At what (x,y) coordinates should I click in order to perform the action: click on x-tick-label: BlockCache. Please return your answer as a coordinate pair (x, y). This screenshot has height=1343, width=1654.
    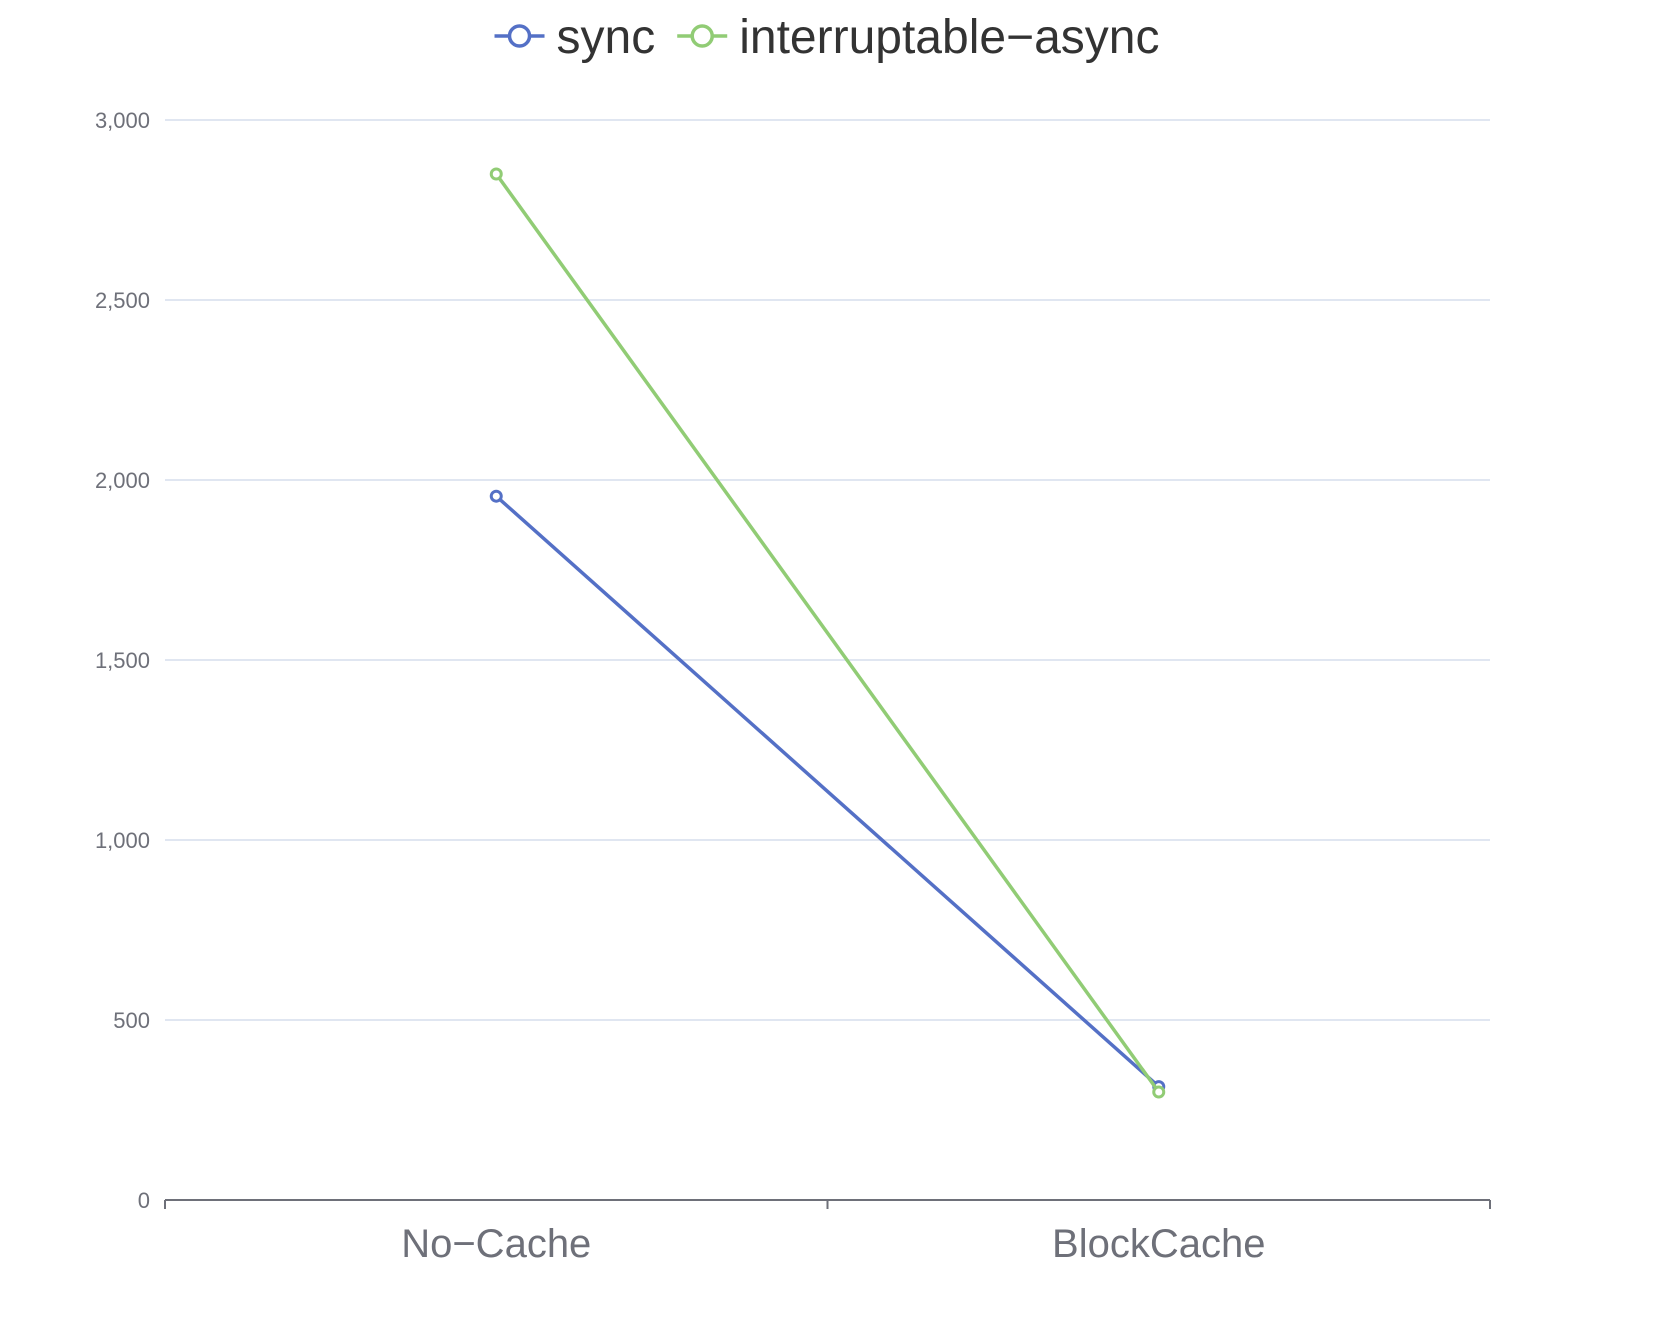
    Looking at the image, I should click on (1158, 1244).